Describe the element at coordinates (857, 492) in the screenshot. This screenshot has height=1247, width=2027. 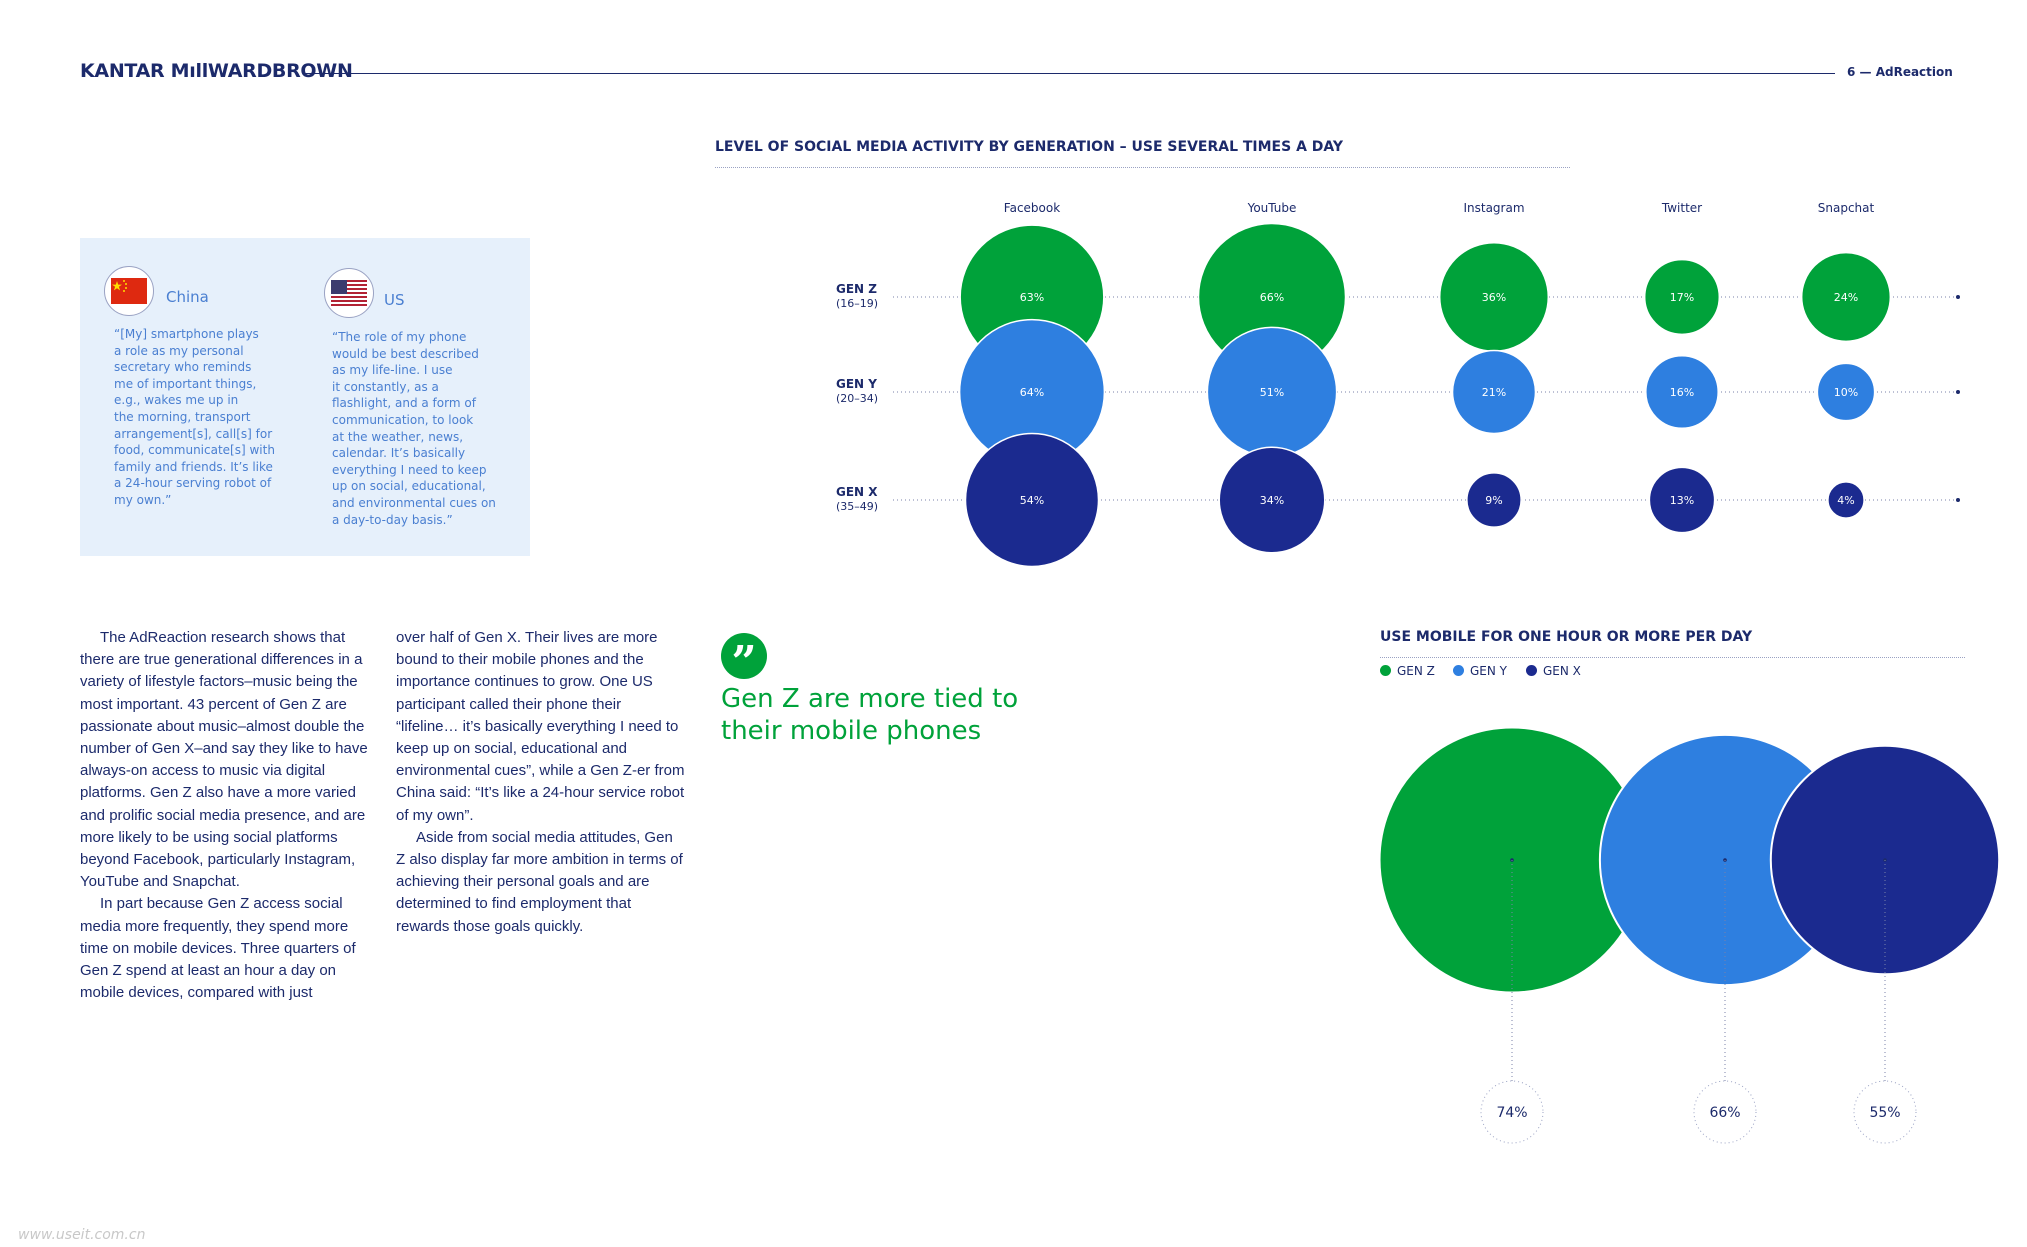
I see `row-label: GEN X` at that location.